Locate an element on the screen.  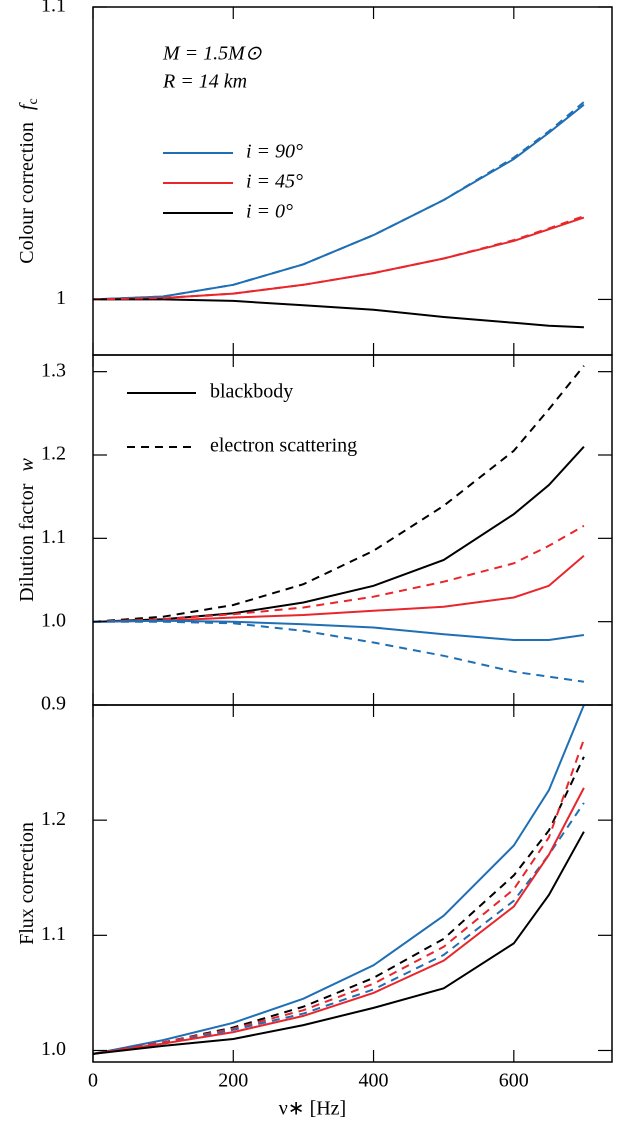
x-tick-label: 600 is located at coordinates (514, 1081).